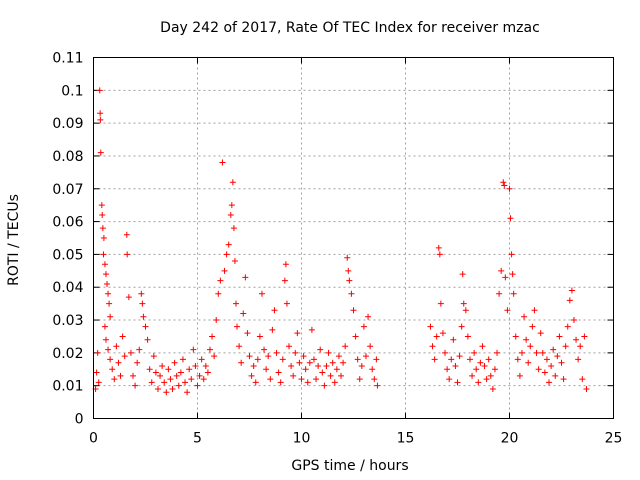 Image resolution: width=640 pixels, height=480 pixels. Describe the element at coordinates (67, 387) in the screenshot. I see `y-tick-label: 0.01` at that location.